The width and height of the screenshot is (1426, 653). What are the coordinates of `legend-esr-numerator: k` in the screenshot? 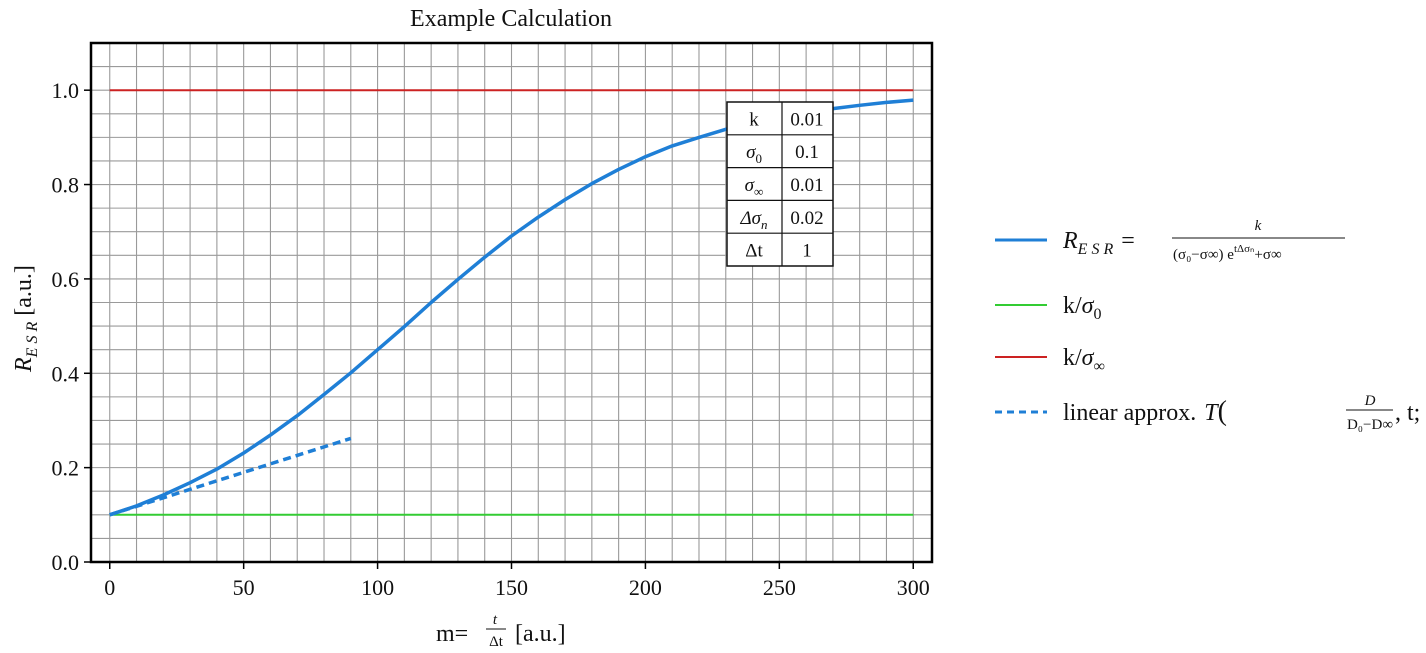 It's located at (1258, 226).